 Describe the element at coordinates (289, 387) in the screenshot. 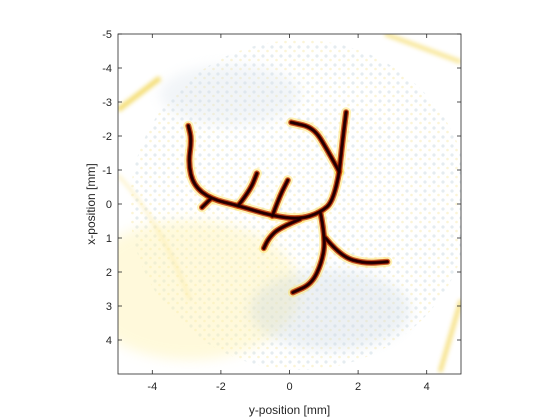

I see `x-tick-label: 0` at that location.